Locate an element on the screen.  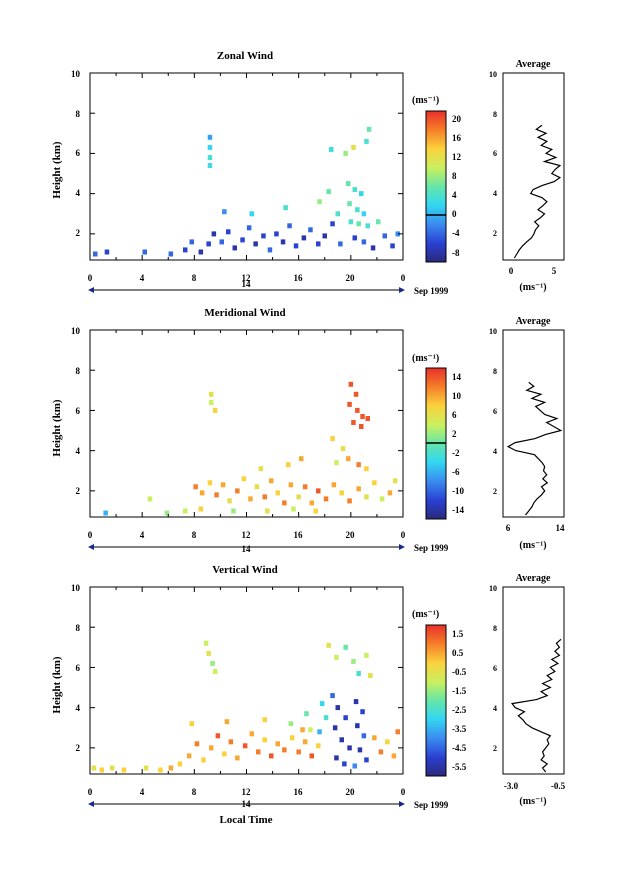
x-tick-label: 20 is located at coordinates (351, 792).